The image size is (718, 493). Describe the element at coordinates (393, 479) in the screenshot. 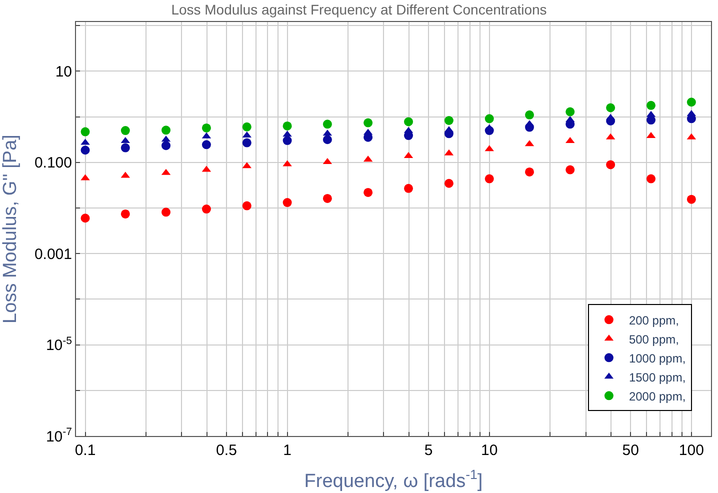

I see `x-axis-title: Frequency, ω [rads$^{-1}$]` at that location.